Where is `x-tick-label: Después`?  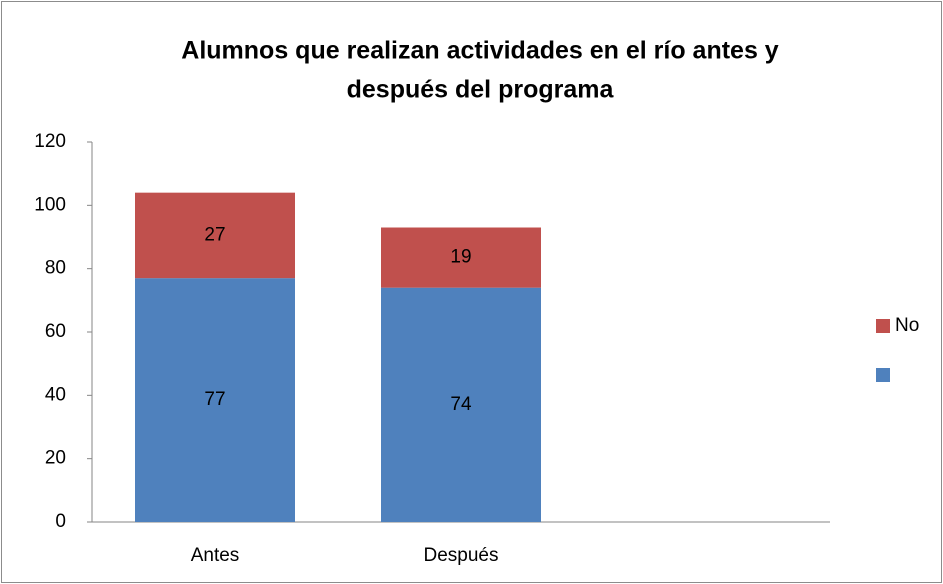 x-tick-label: Después is located at coordinates (461, 555).